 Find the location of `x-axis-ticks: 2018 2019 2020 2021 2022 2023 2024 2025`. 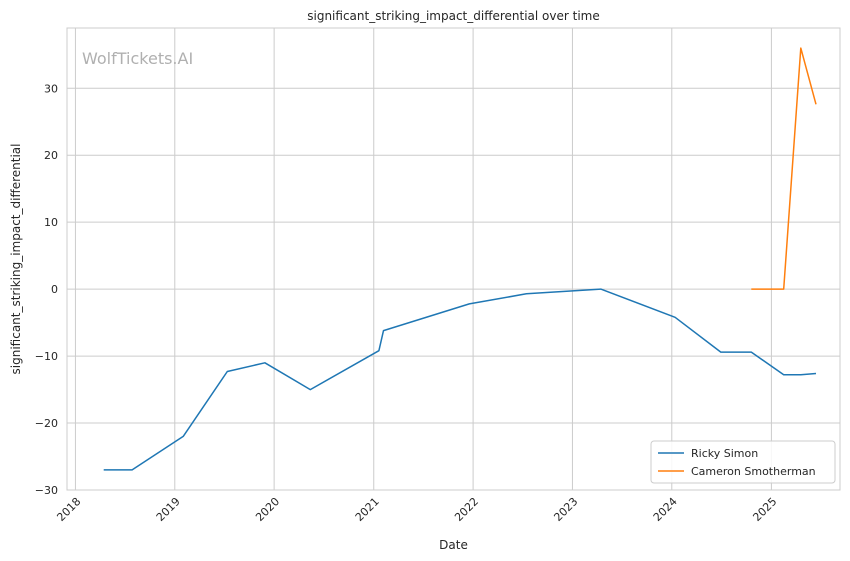

x-axis-ticks: 2018 2019 2020 2021 2022 2023 2024 2025 is located at coordinates (416, 509).